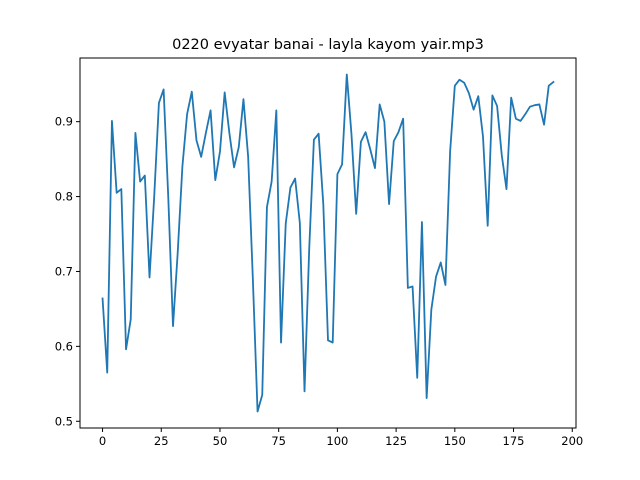 The image size is (640, 480). Describe the element at coordinates (514, 441) in the screenshot. I see `x-tick-label: 175` at that location.